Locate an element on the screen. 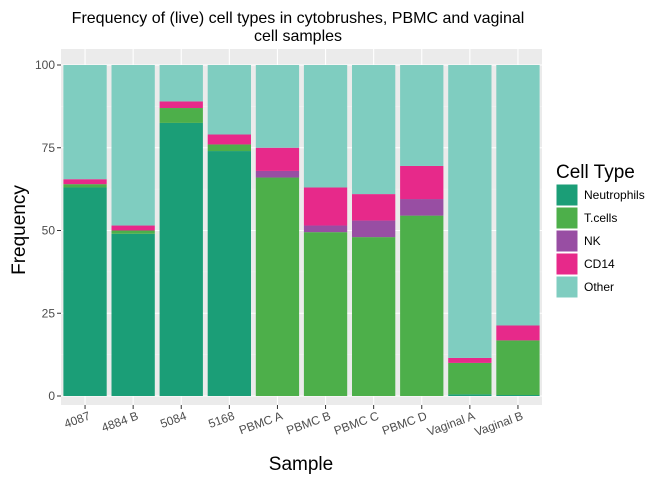  y-tick-label: 100 is located at coordinates (45, 65).